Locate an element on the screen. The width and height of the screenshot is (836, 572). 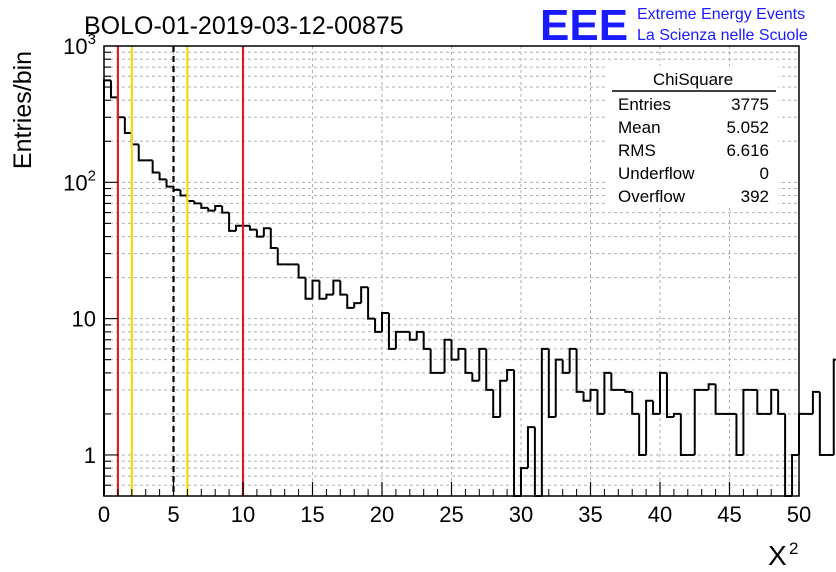
logo-line-2: La Scienza nelle Scuole is located at coordinates (722, 35).